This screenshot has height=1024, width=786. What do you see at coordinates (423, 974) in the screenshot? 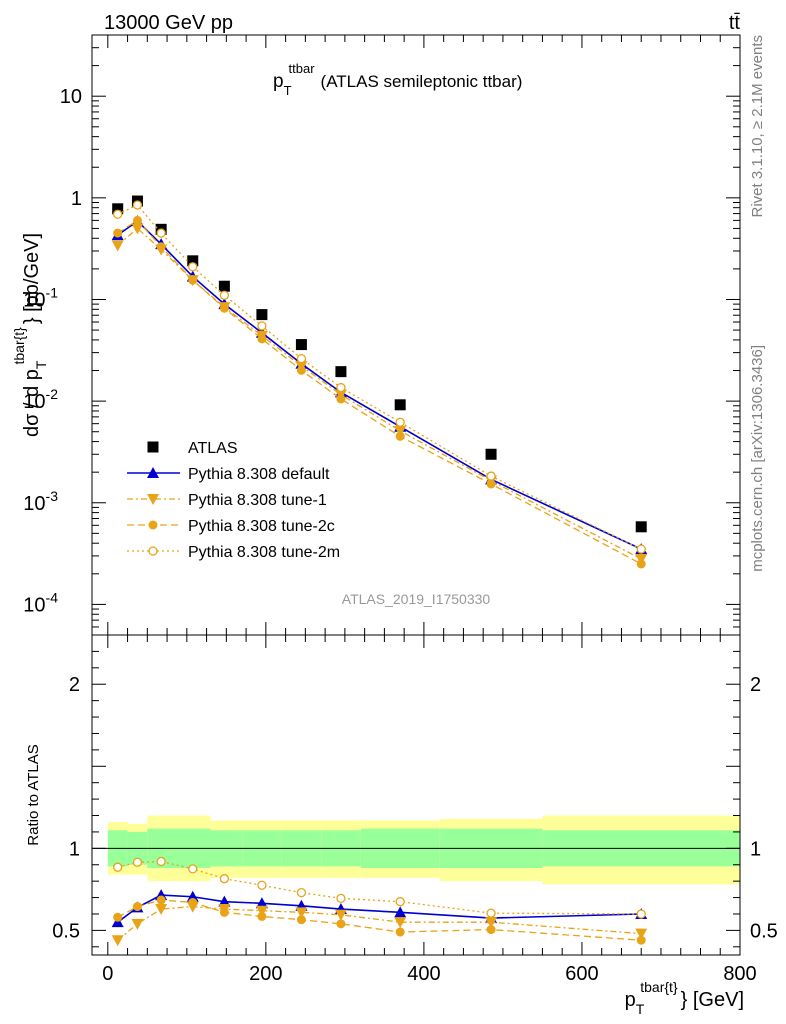
I see `x-tick-label: 400` at bounding box center [423, 974].